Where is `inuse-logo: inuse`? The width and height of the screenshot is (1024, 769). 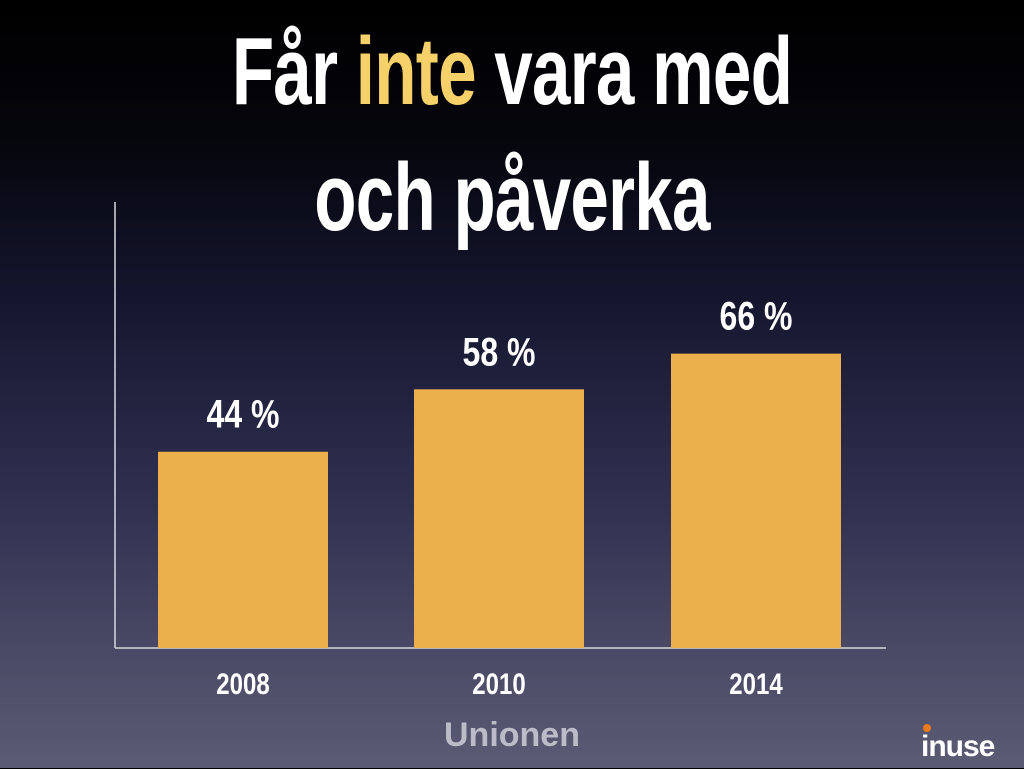 inuse-logo: inuse is located at coordinates (964, 742).